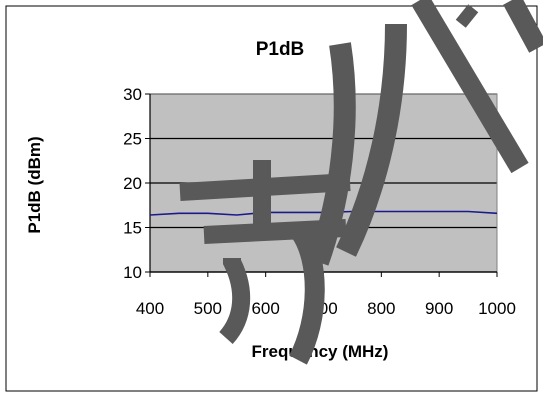 The height and width of the screenshot is (397, 543). What do you see at coordinates (439, 308) in the screenshot?
I see `x-tick-label-900: 900` at bounding box center [439, 308].